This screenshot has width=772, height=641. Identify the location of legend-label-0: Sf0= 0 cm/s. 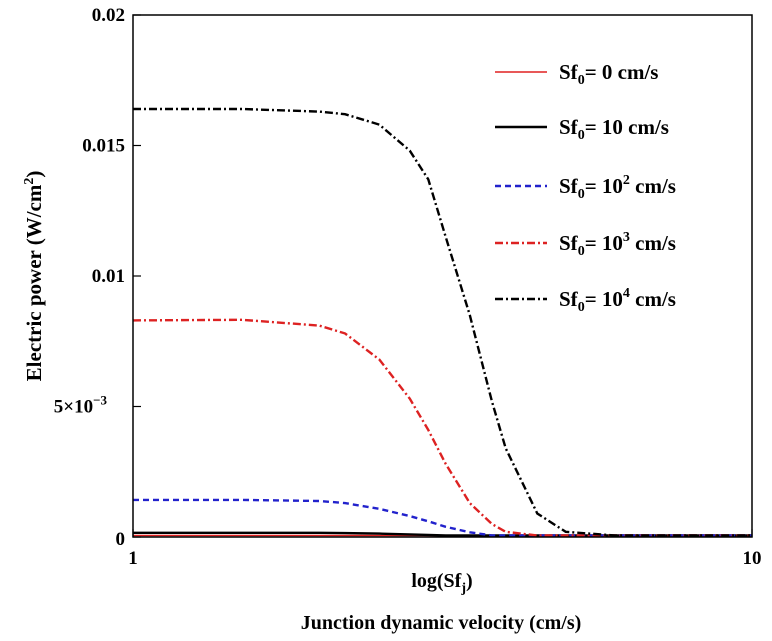
(608, 74).